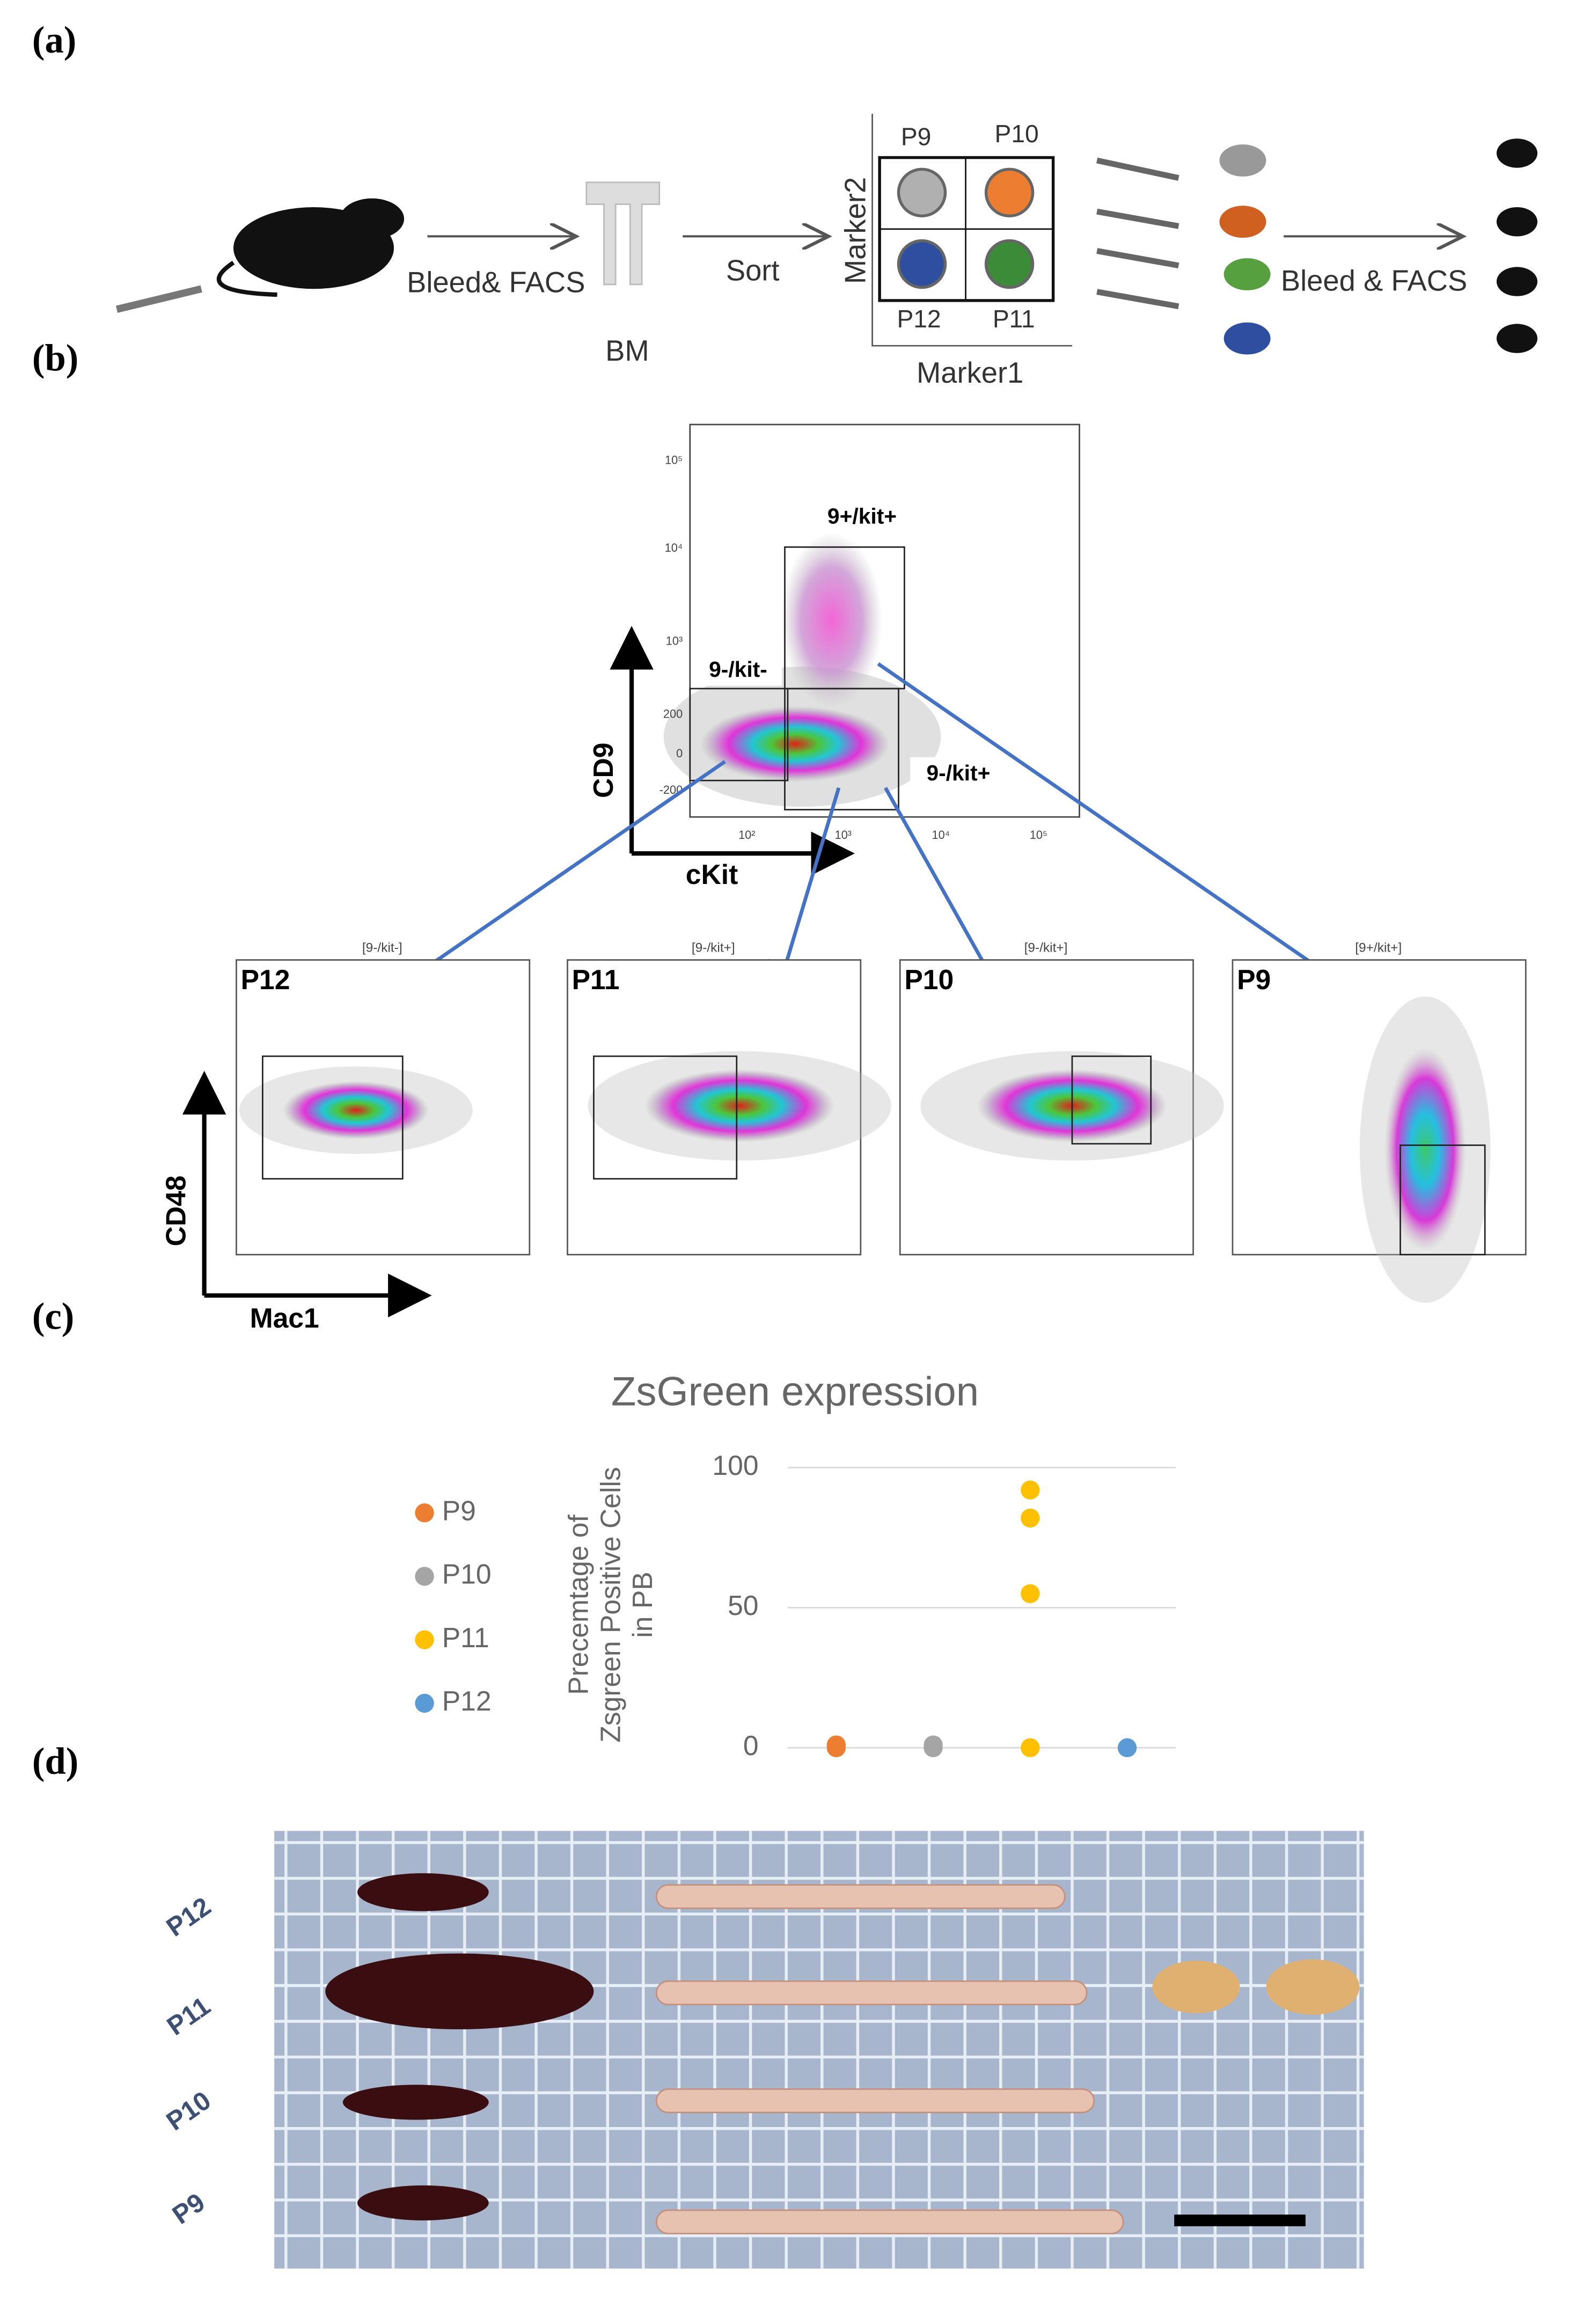 The height and width of the screenshot is (2324, 1590). What do you see at coordinates (467, 1574) in the screenshot?
I see `legend-label: P10` at bounding box center [467, 1574].